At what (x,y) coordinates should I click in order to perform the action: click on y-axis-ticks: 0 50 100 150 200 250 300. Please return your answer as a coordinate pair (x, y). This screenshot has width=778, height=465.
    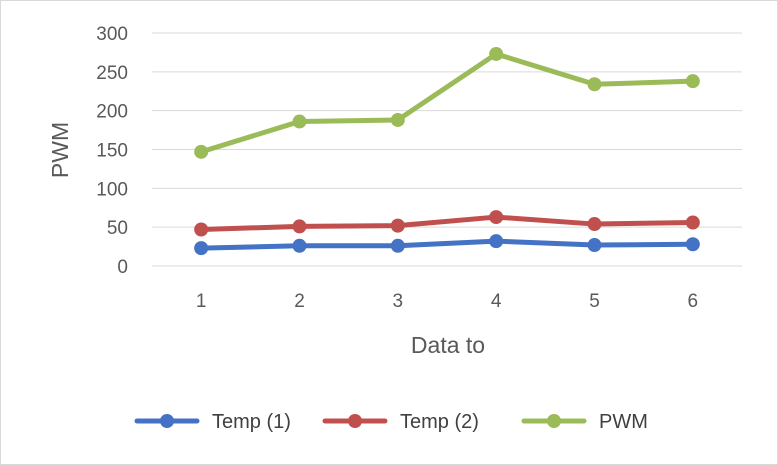
    Looking at the image, I should click on (112, 151).